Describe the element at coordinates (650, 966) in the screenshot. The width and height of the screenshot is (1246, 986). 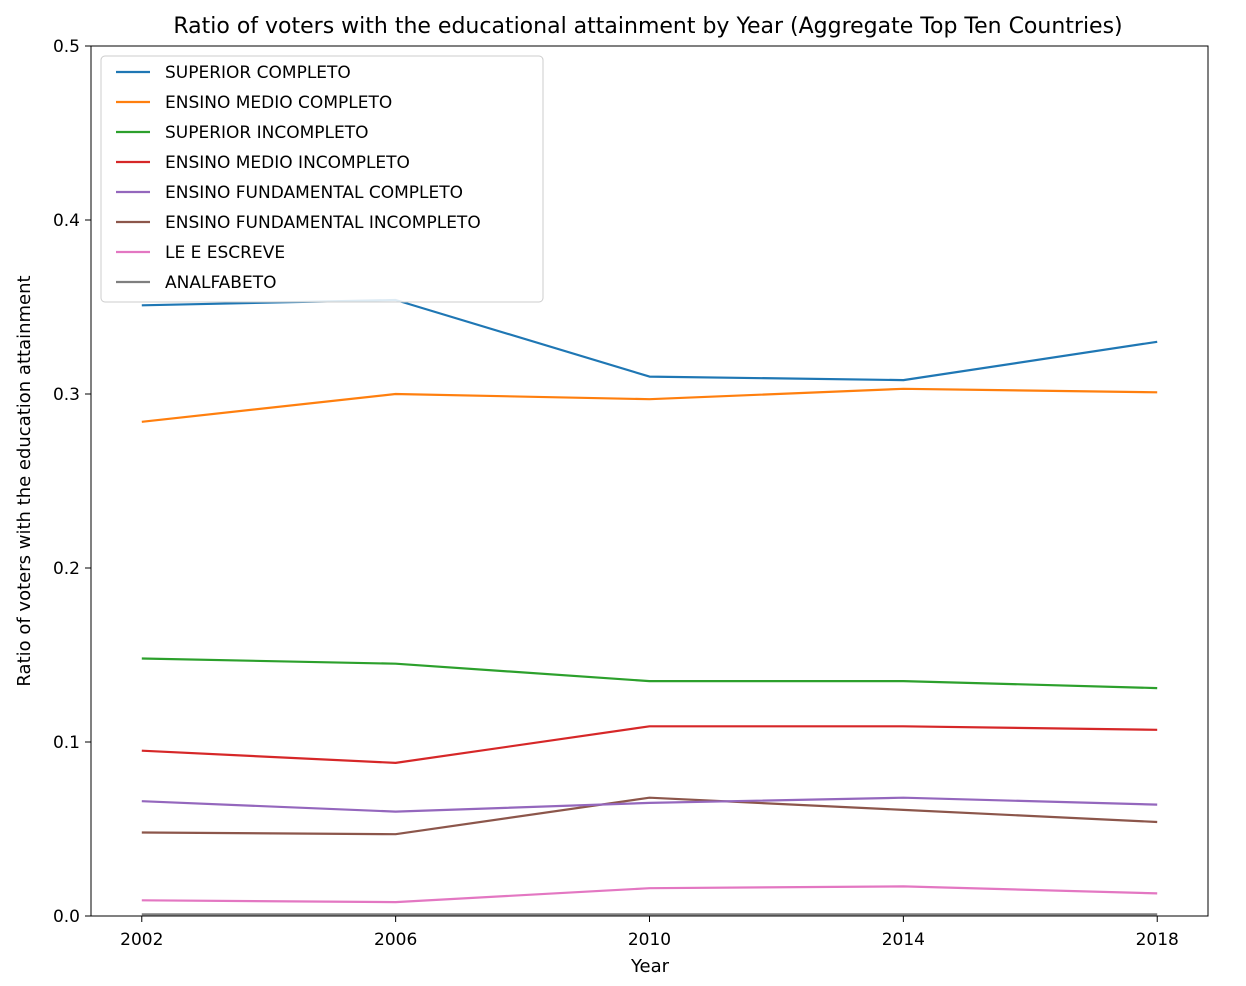
I see `x-axis-label: Year` at that location.